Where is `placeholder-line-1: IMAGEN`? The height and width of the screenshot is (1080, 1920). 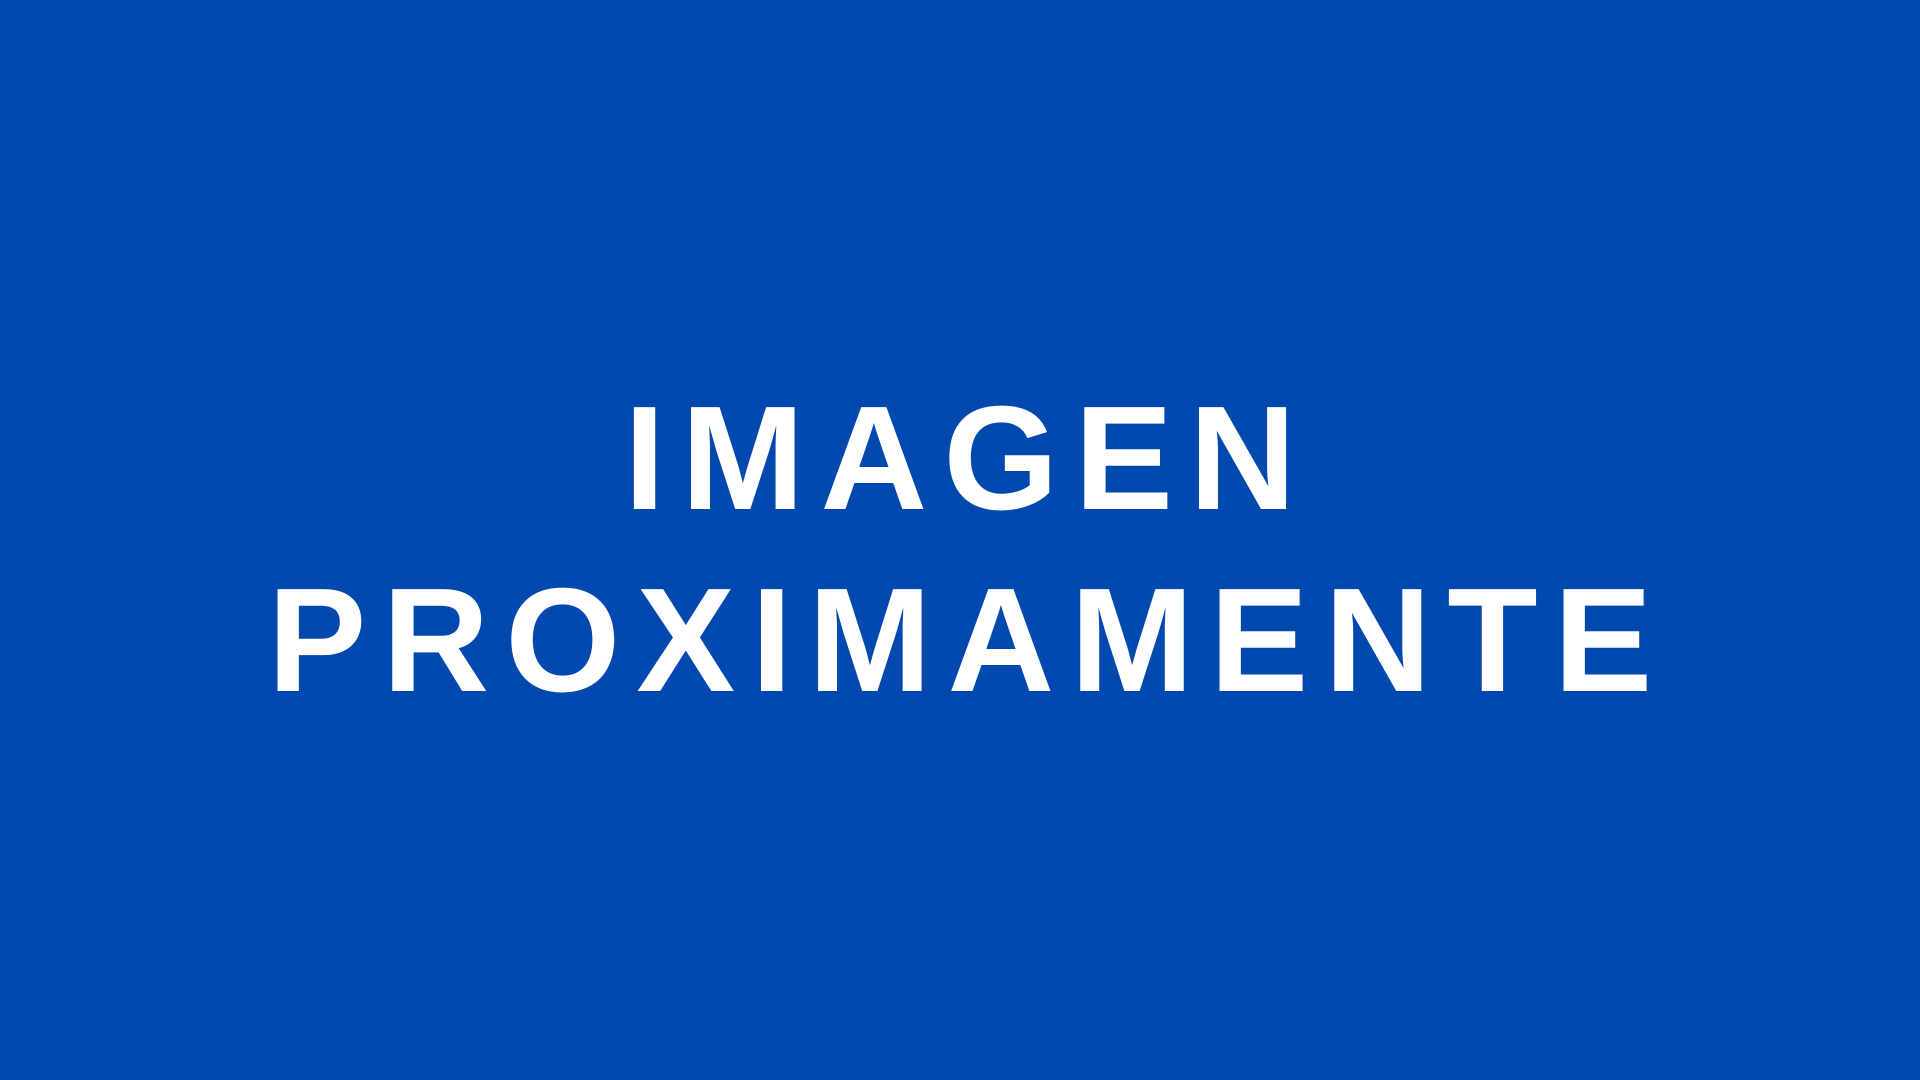 placeholder-line-1: IMAGEN is located at coordinates (968, 458).